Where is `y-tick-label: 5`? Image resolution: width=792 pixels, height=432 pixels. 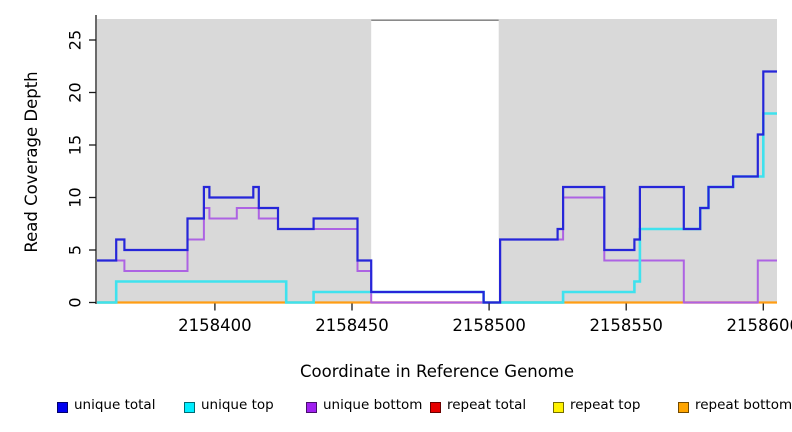 y-tick-label: 5 is located at coordinates (75, 250).